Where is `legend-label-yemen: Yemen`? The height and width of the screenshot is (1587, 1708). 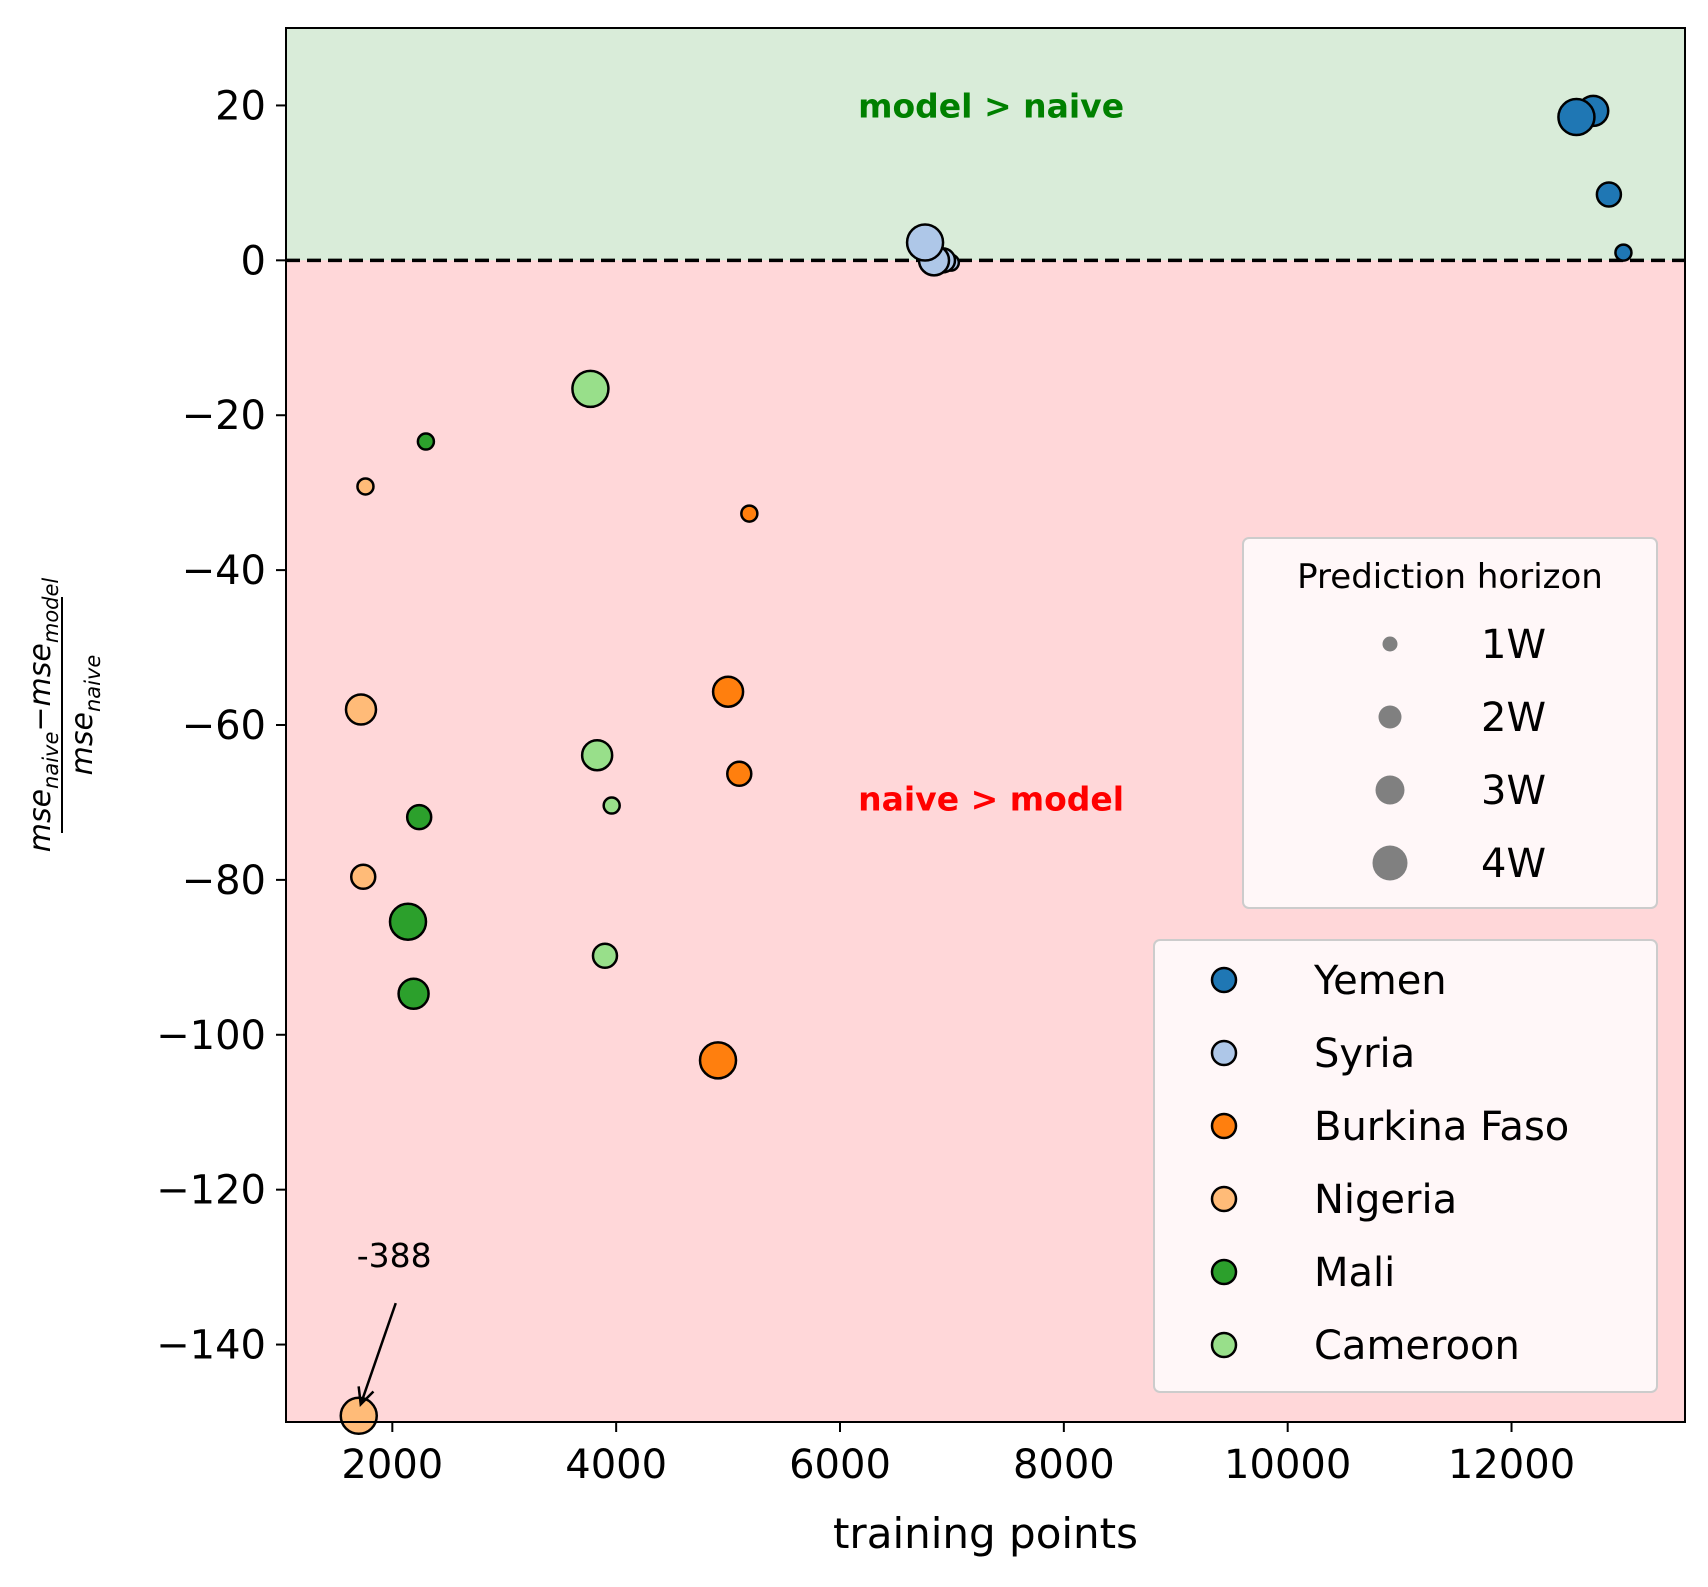
legend-label-yemen: Yemen is located at coordinates (1380, 981).